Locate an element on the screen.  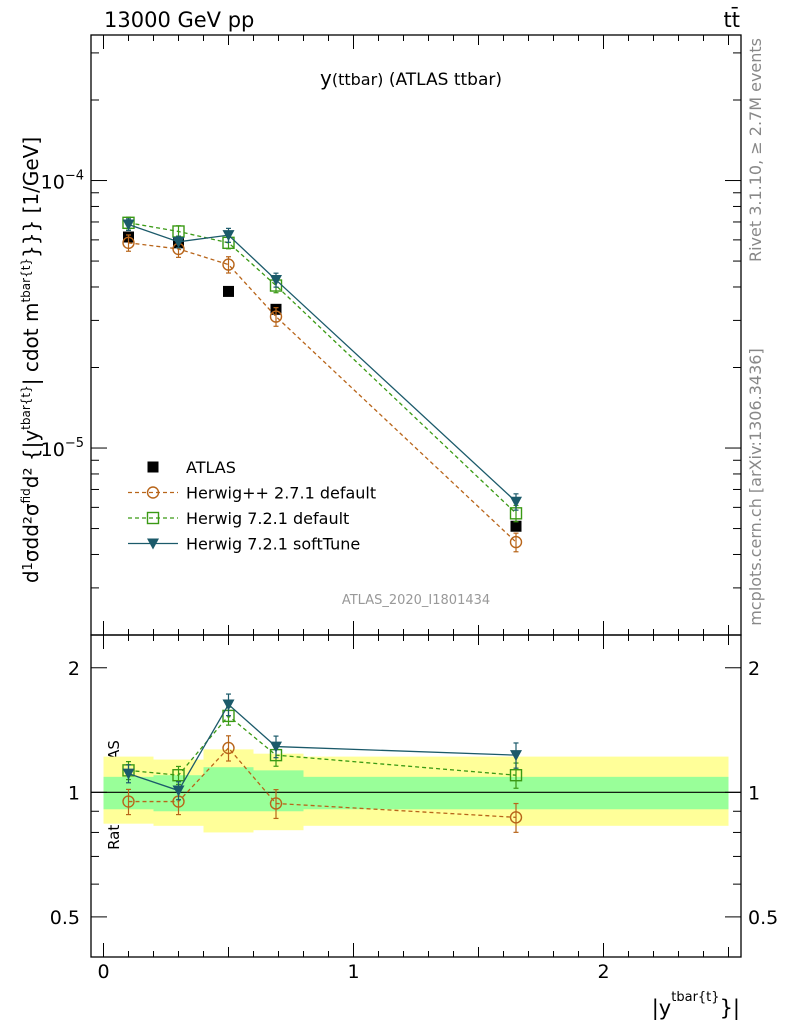
main-herwig721-line is located at coordinates (322, 368).